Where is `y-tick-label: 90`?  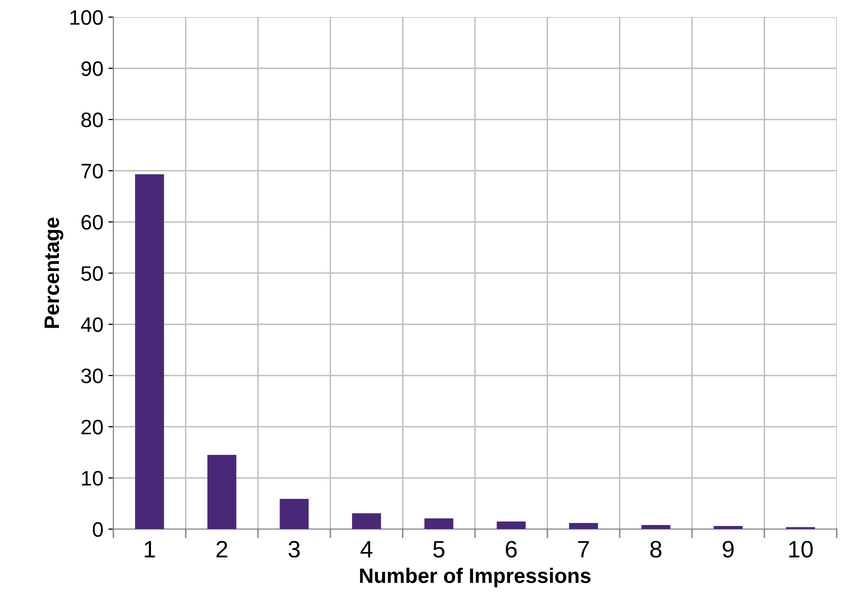 y-tick-label: 90 is located at coordinates (92, 68).